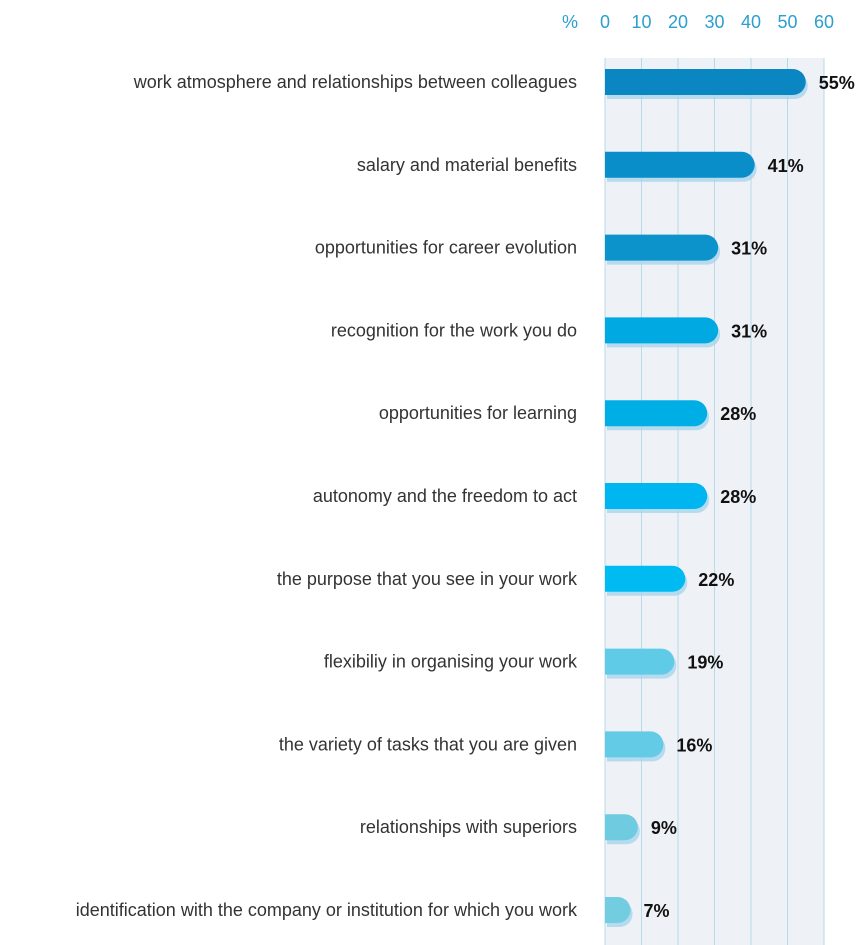 This screenshot has width=866, height=945. I want to click on bar-row: relationships with superiors 9%, so click(518, 829).